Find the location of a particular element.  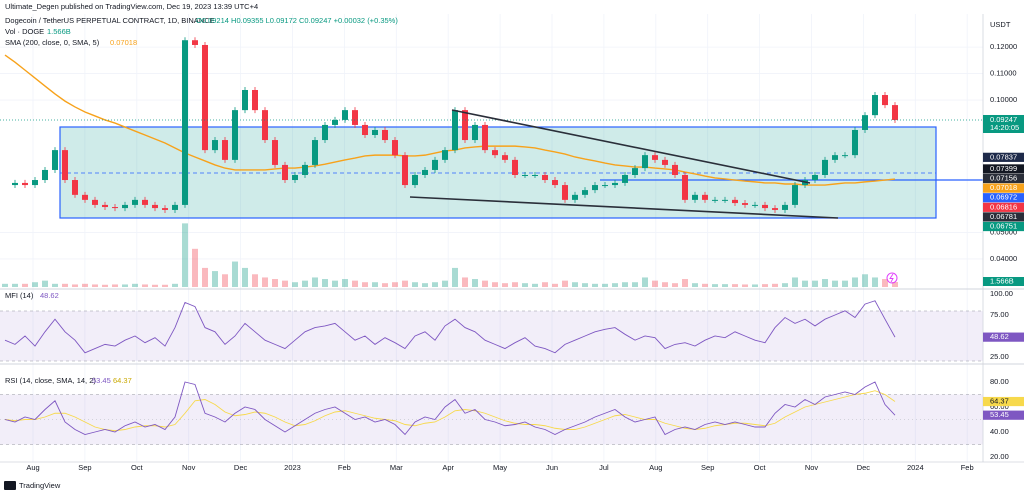

y-tick-label: 25.00 is located at coordinates (999, 356).